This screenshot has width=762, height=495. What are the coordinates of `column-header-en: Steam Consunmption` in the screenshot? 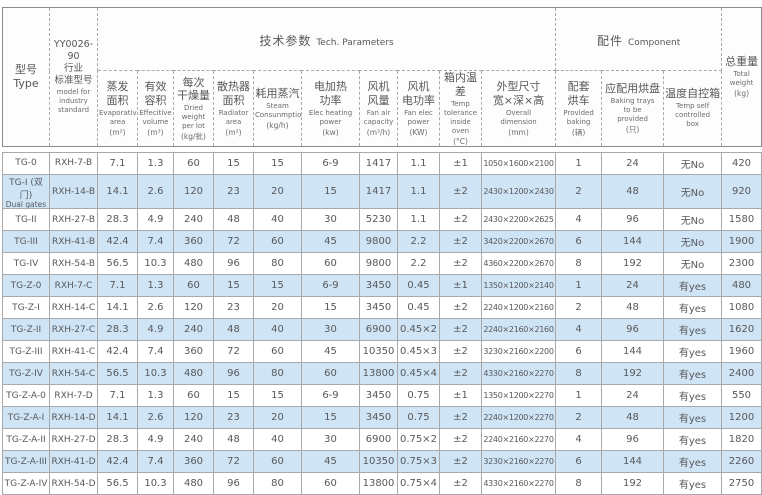 It's located at (278, 110).